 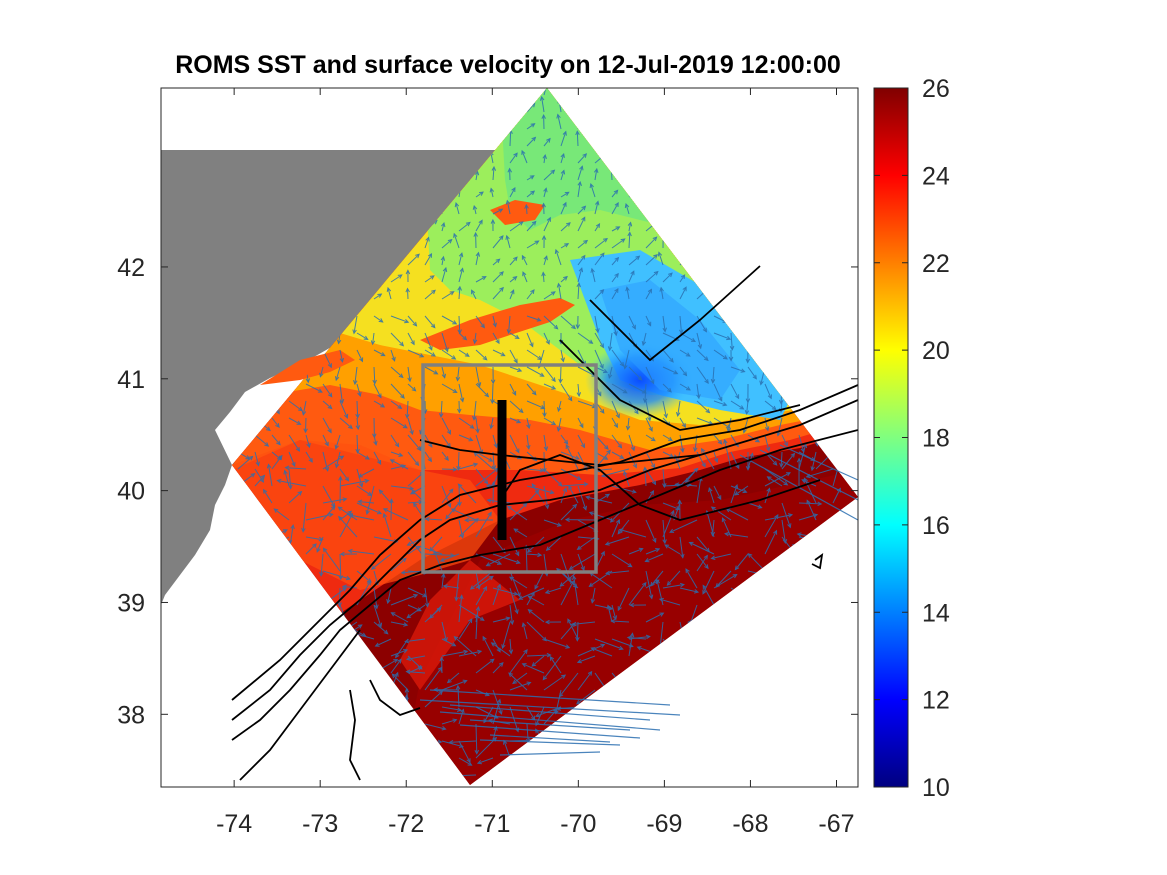 I want to click on colorbar-ticks: 10 12 14 16 18 20 22 24 26, so click(x=912, y=438).